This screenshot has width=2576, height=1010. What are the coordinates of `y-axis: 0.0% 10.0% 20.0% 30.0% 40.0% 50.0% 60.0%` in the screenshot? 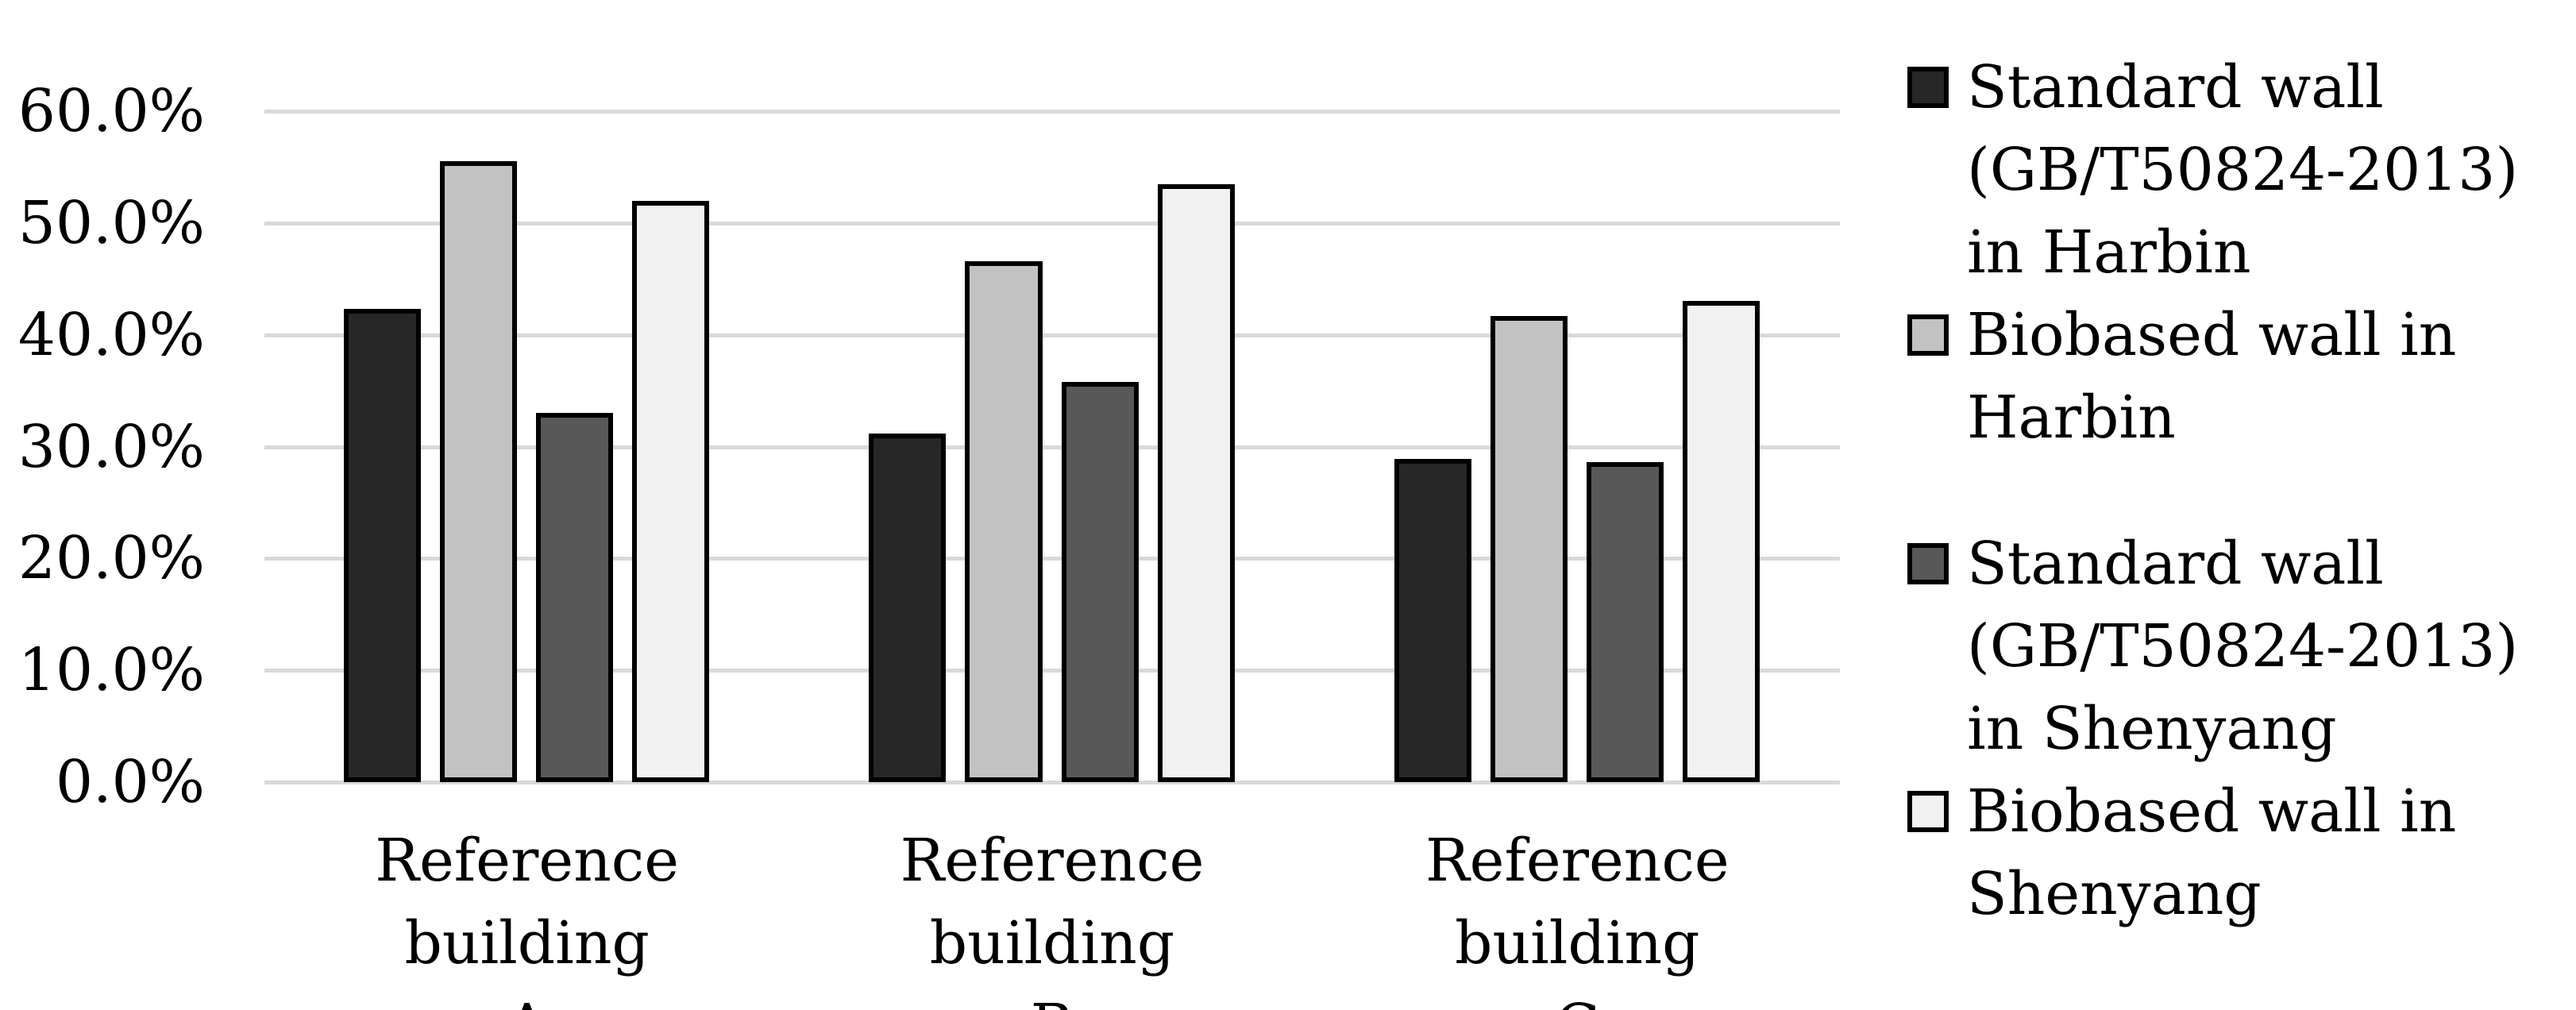 It's located at (102, 447).